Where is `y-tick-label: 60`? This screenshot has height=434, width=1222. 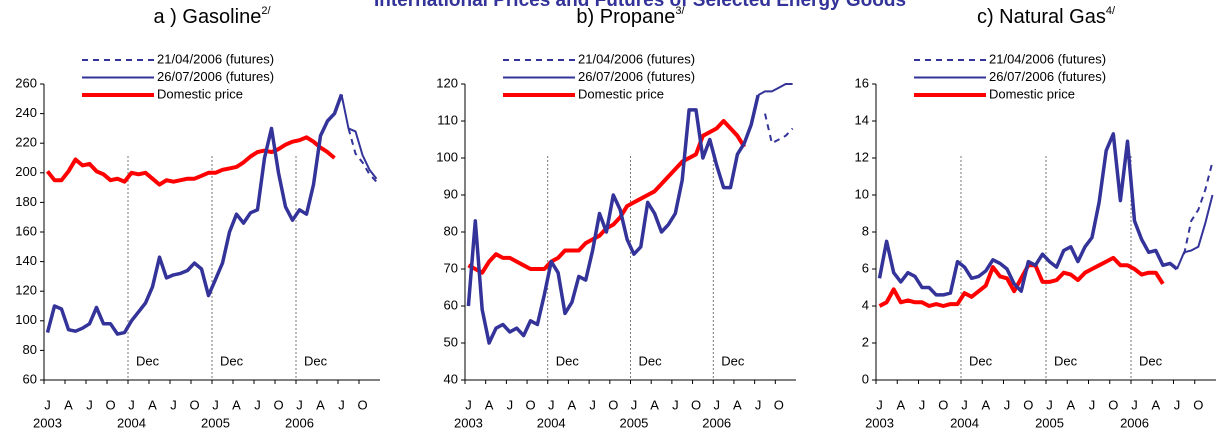 y-tick-label: 60 is located at coordinates (30, 378).